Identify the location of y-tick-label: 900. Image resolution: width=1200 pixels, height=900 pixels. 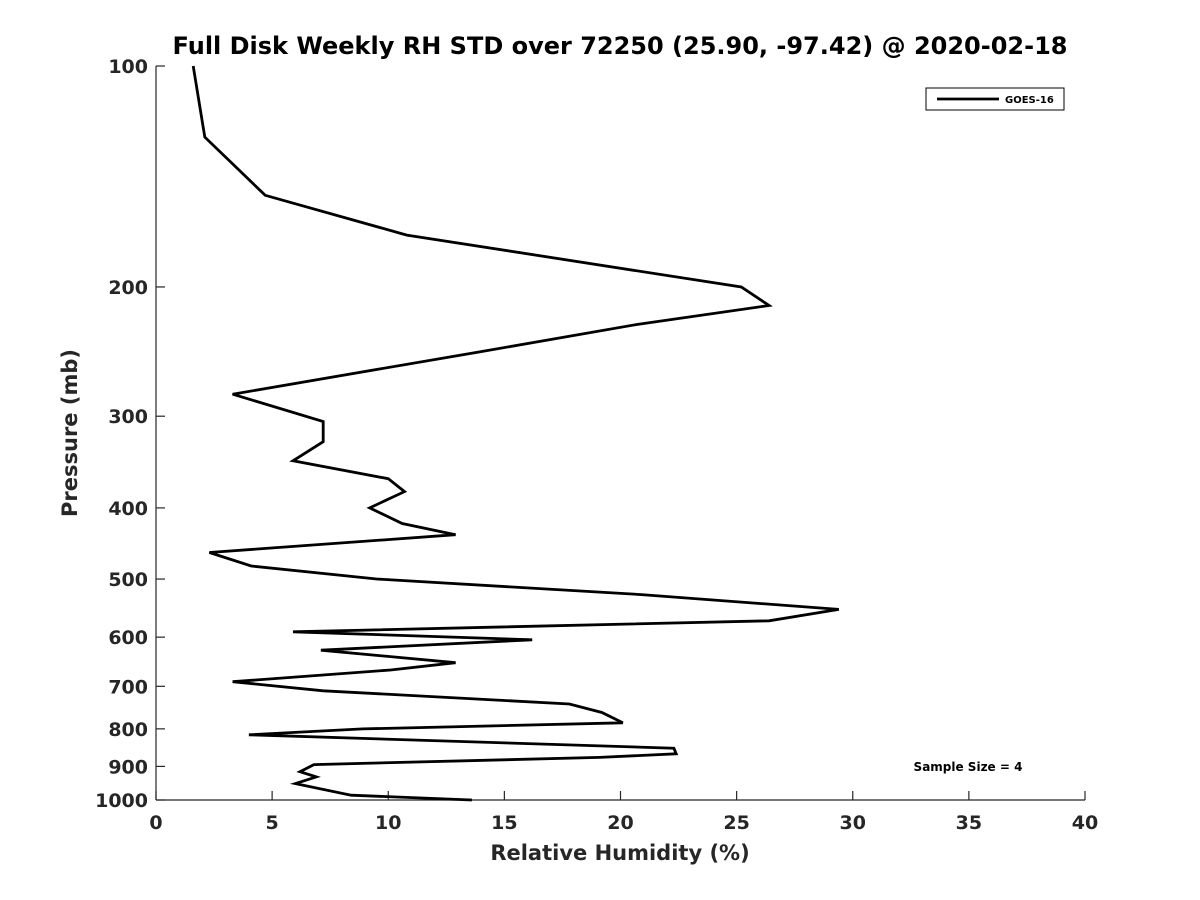
(128, 767).